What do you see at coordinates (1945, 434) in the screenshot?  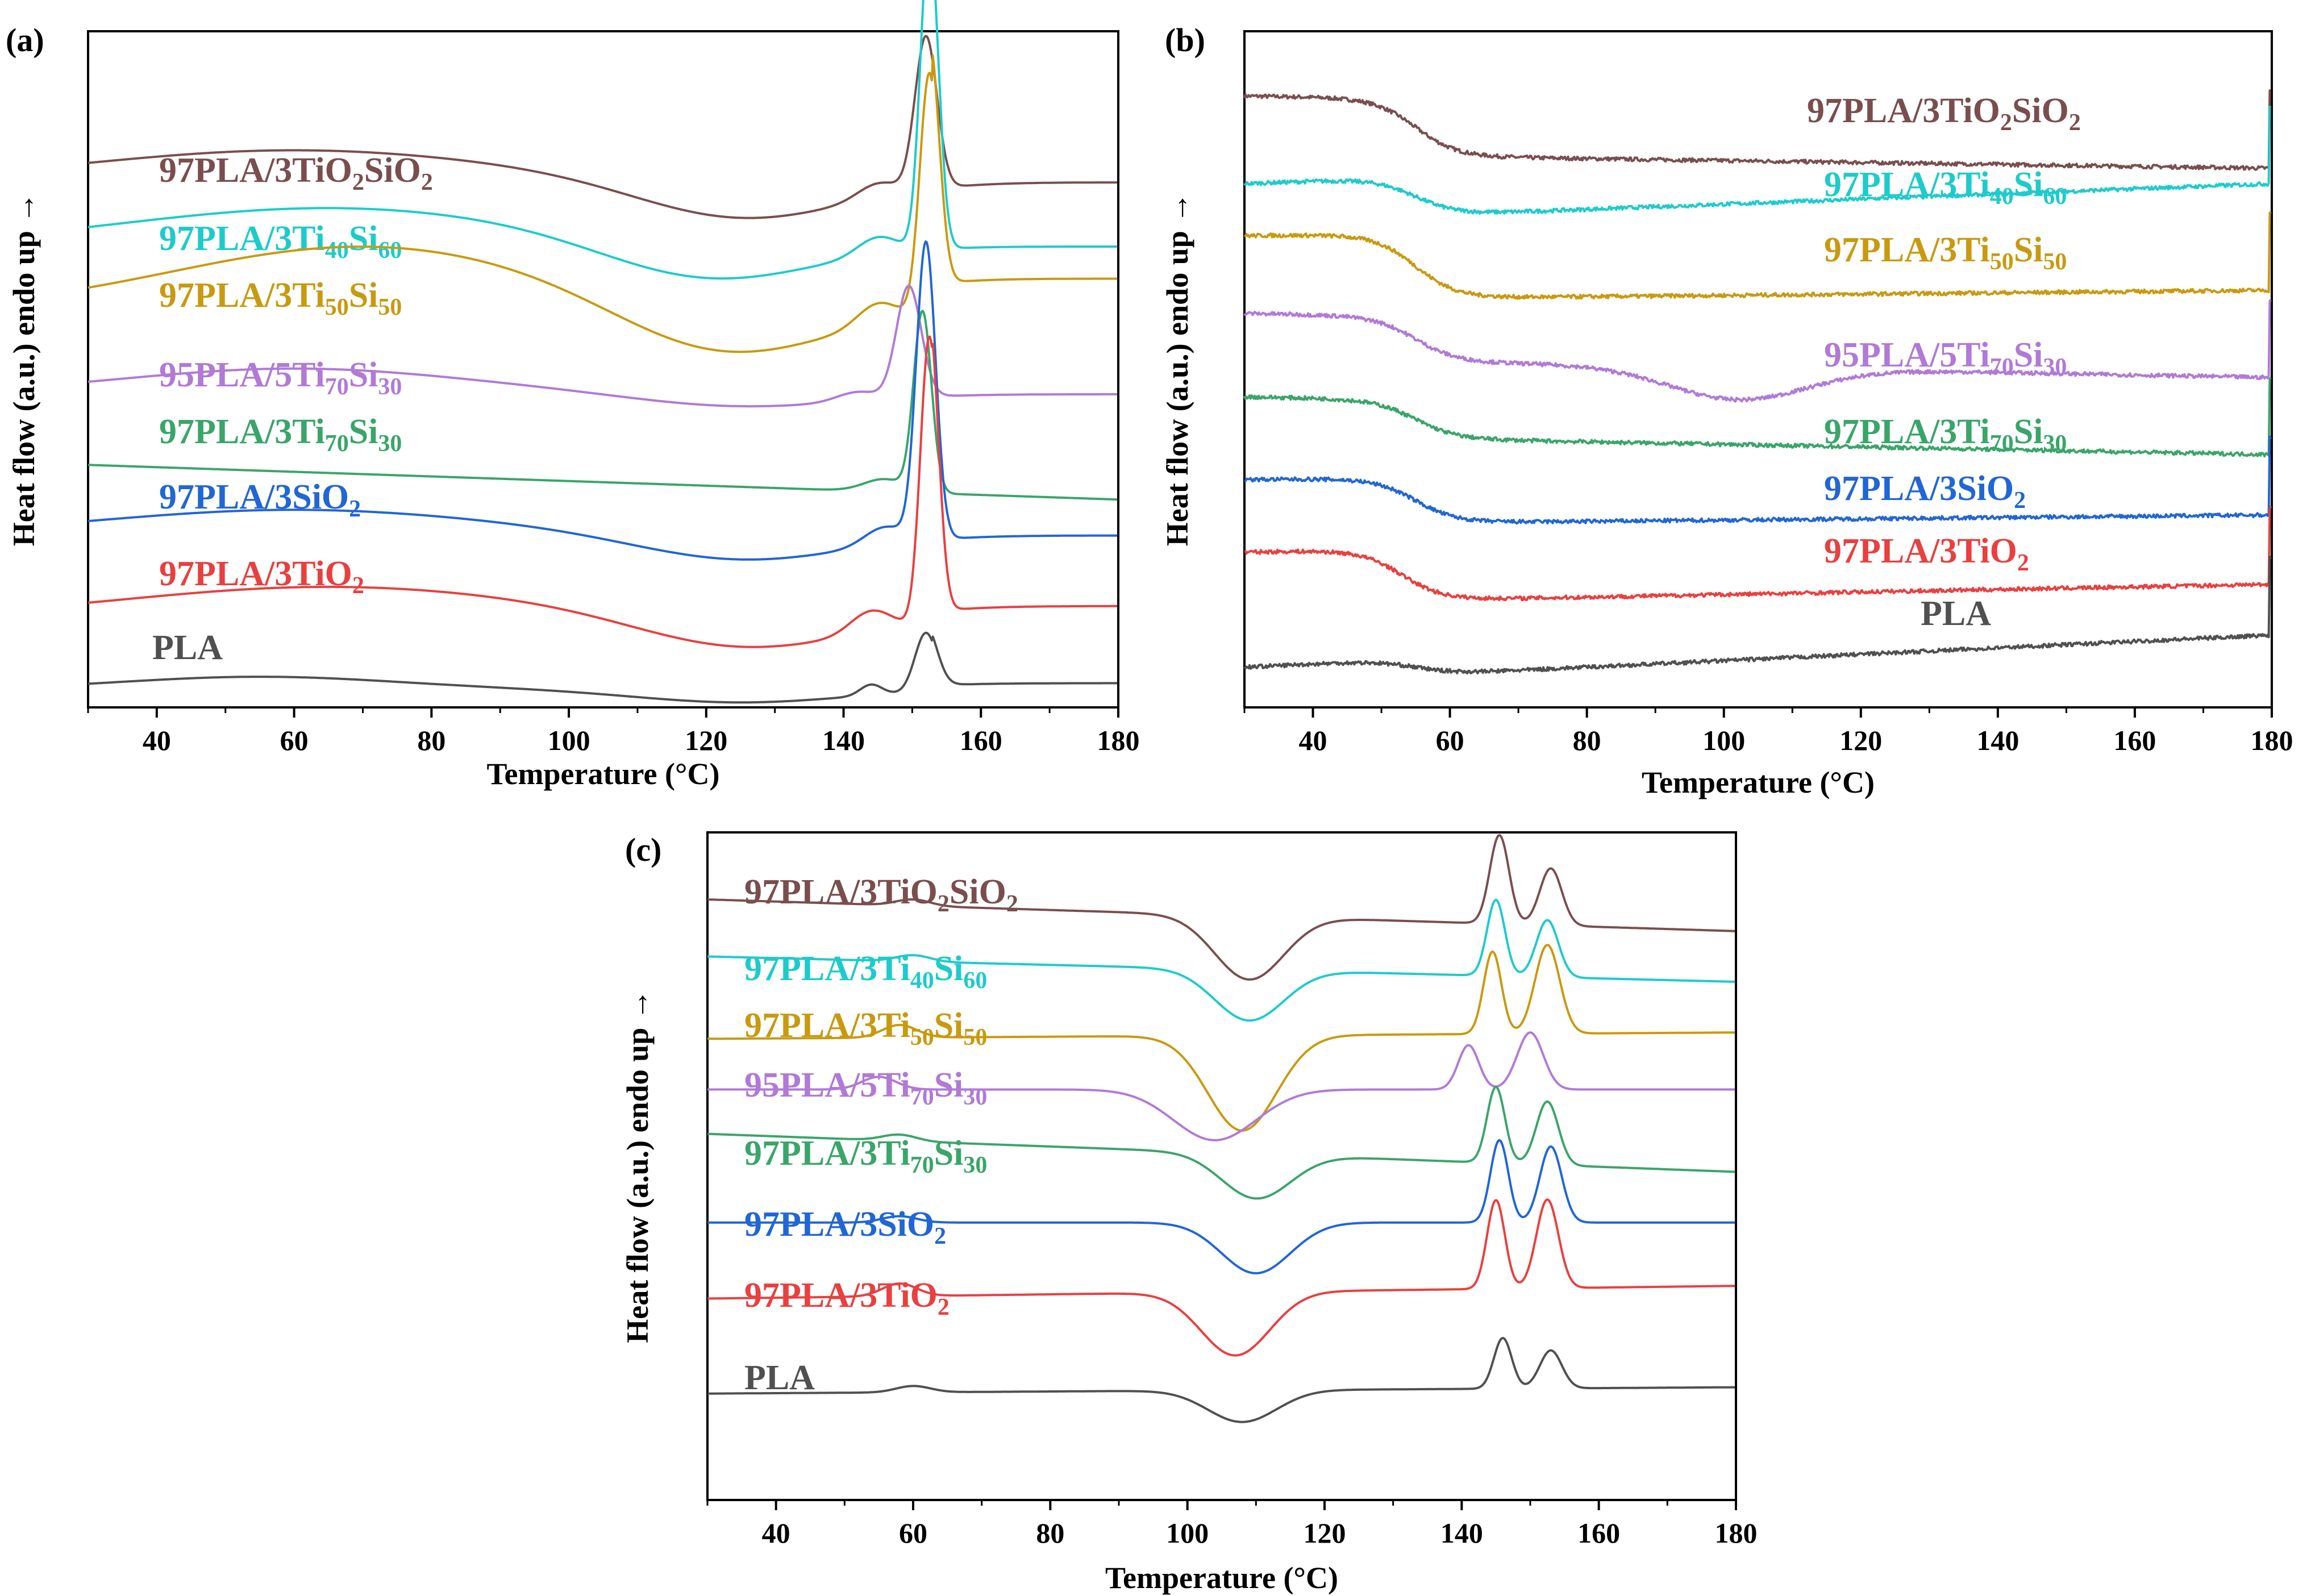 I see `series-label-b-97PLA/3Ti70Si30: 97PLA/3Ti70Si30` at bounding box center [1945, 434].